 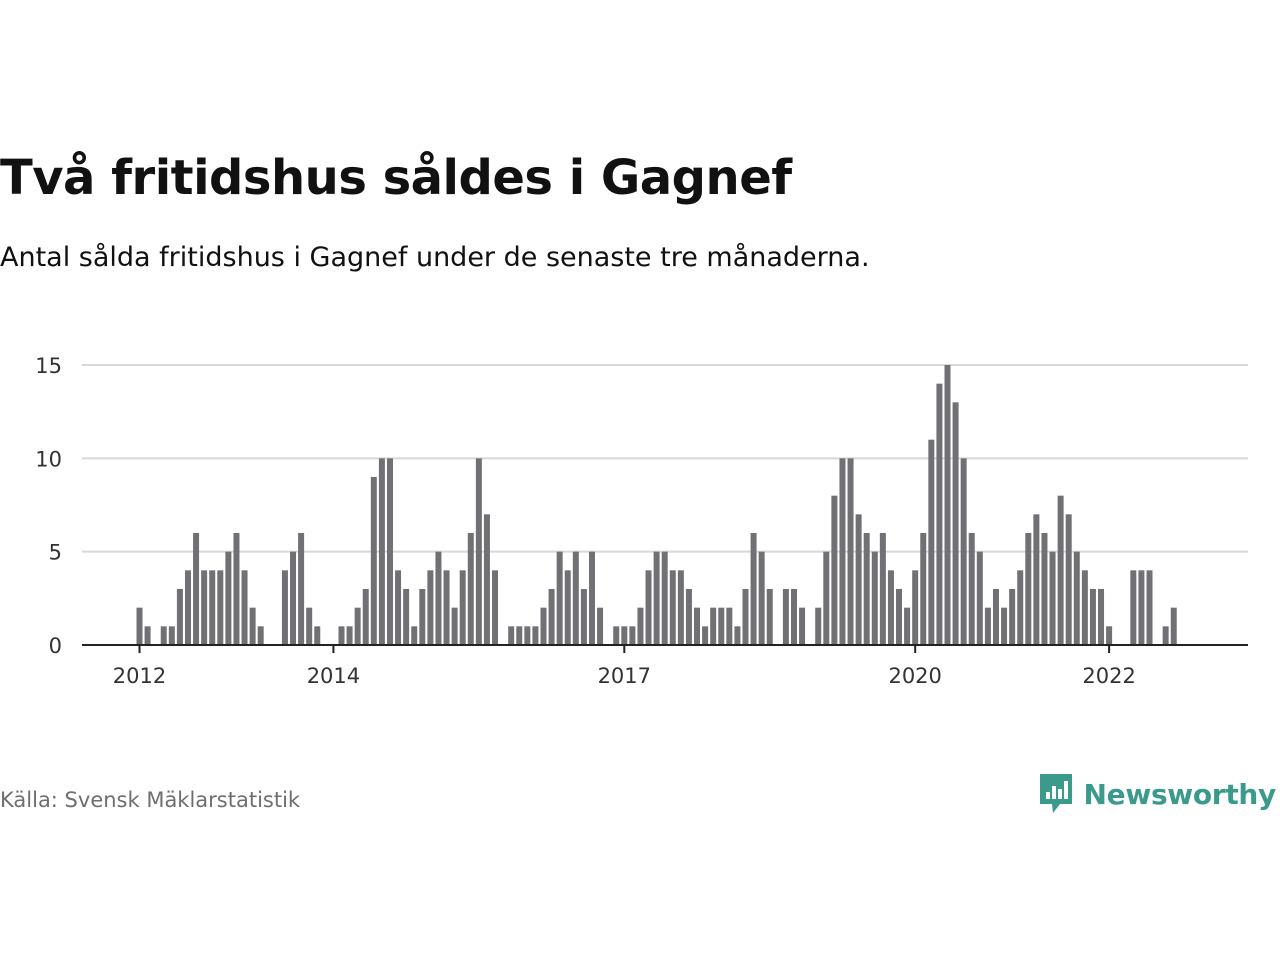 What do you see at coordinates (1197, 342) in the screenshot?
I see `highlight-value-label: 2` at bounding box center [1197, 342].